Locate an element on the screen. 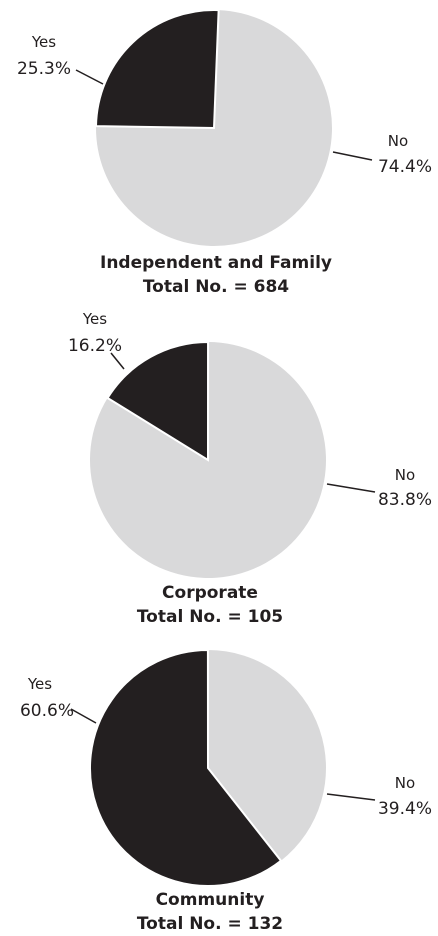  chart-title: Community is located at coordinates (210, 900).